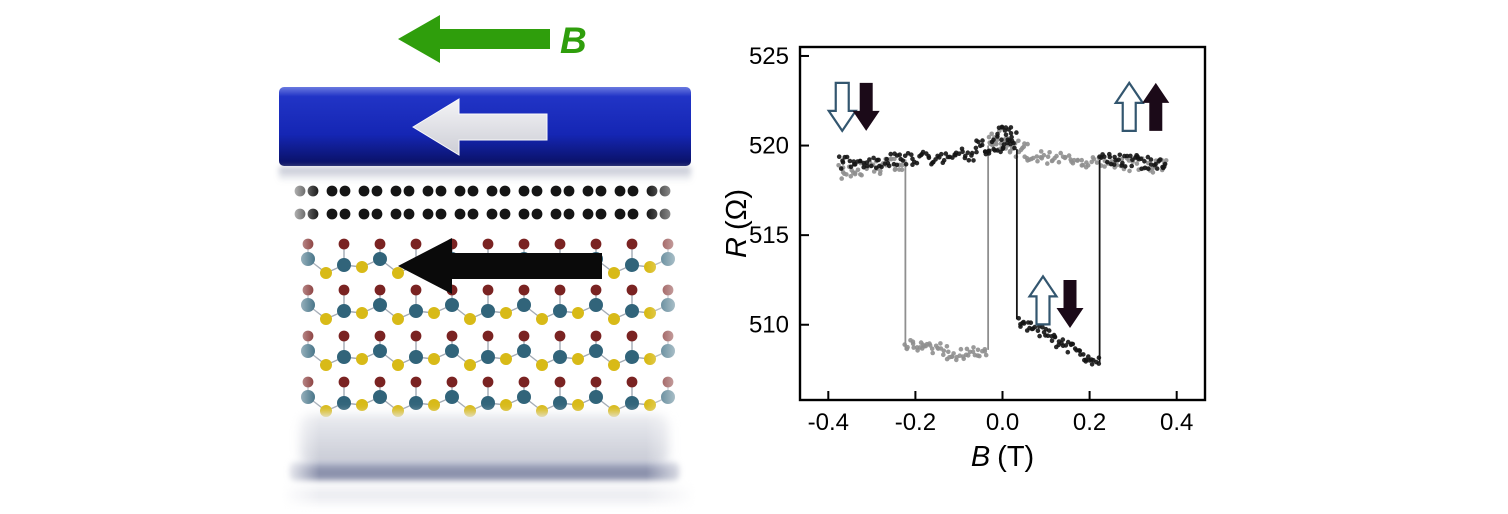 Image resolution: width=1508 pixels, height=514 pixels. What do you see at coordinates (1176, 422) in the screenshot?
I see `x-tick-label: 0.4` at bounding box center [1176, 422].